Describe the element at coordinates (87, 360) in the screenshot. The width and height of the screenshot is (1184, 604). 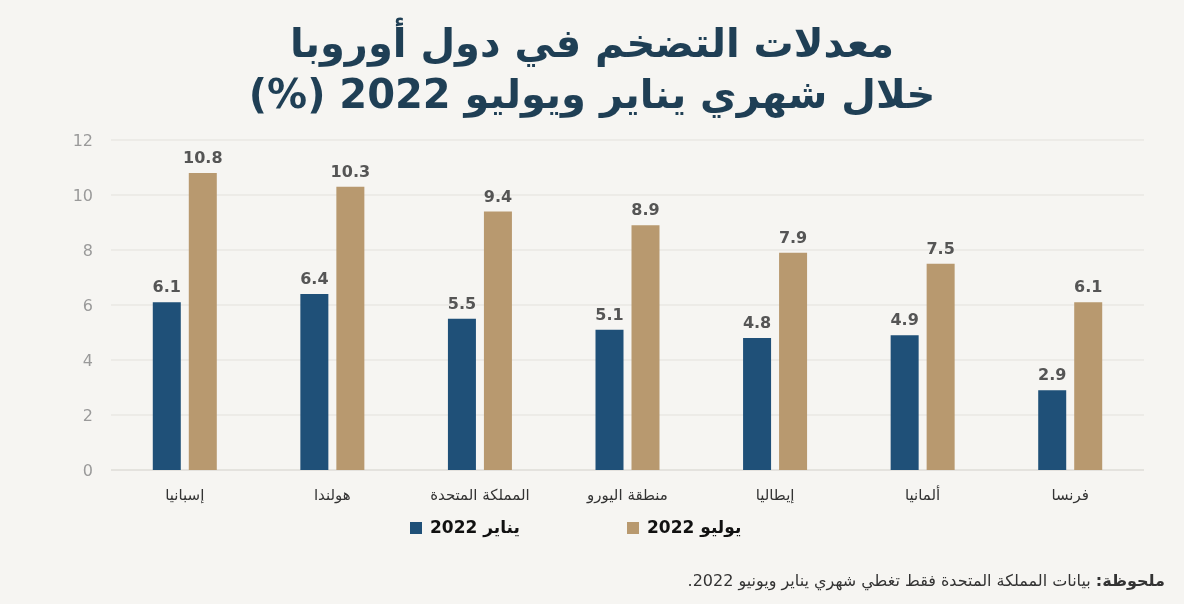
I see `y-tick-label: 4` at that location.